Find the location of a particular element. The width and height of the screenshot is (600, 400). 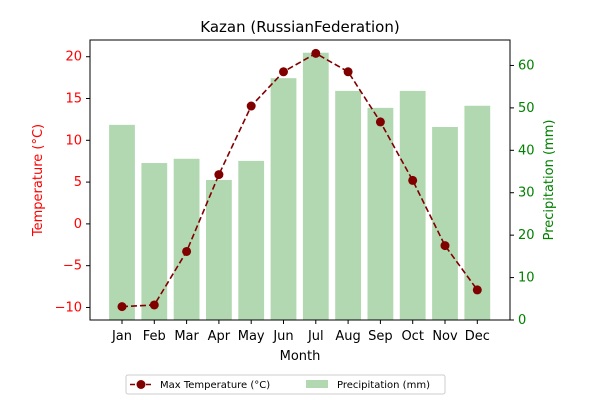

x-tick-label: Mar is located at coordinates (186, 336).